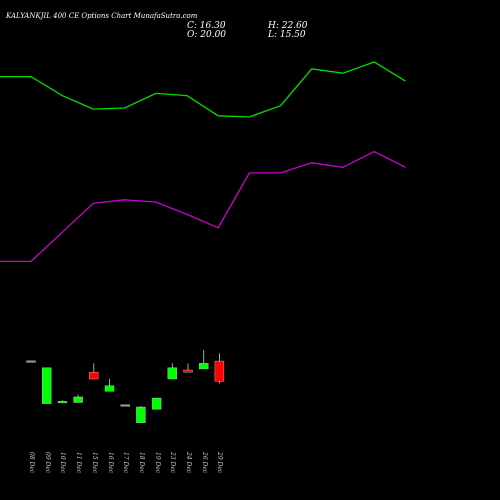 The width and height of the screenshot is (500, 500). Describe the element at coordinates (125, 386) in the screenshot. I see `candles-layer` at that location.